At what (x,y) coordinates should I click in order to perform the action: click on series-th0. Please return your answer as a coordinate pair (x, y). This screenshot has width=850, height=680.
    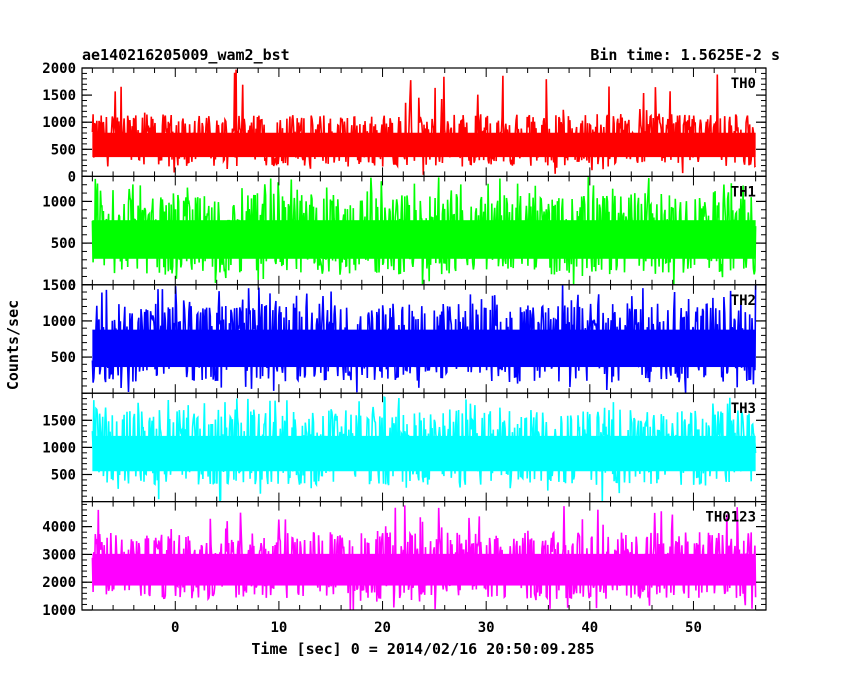
    Looking at the image, I should click on (424, 122).